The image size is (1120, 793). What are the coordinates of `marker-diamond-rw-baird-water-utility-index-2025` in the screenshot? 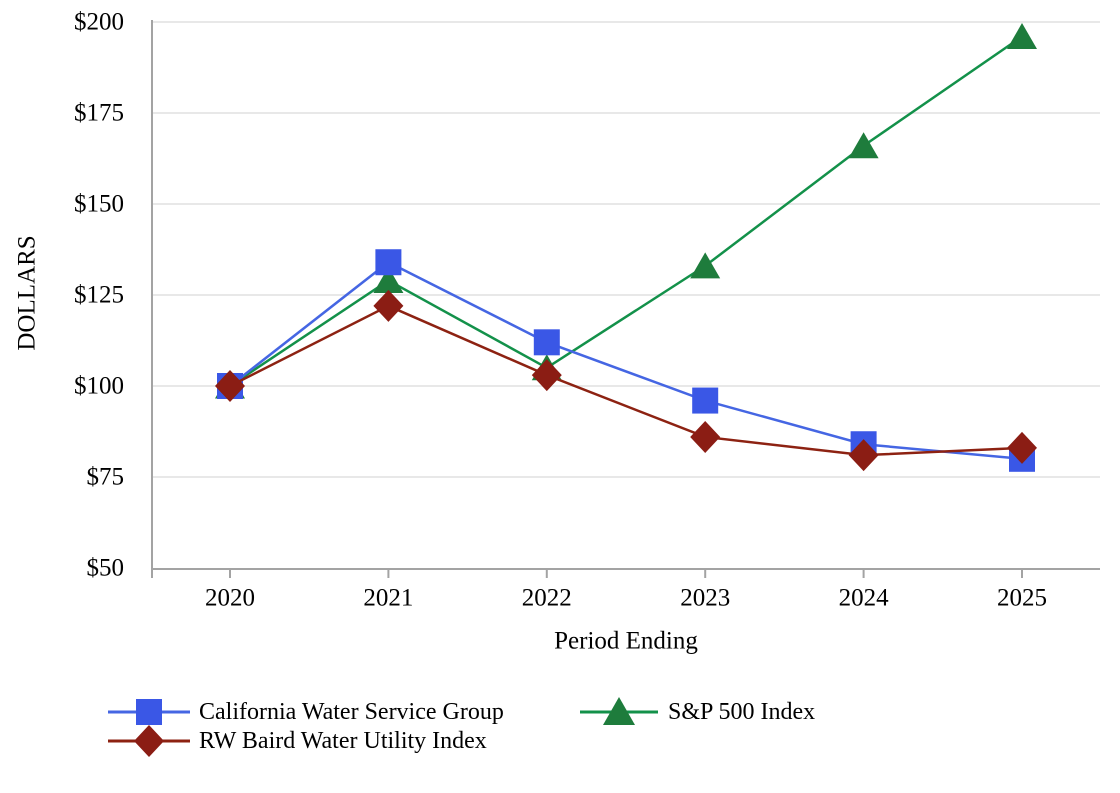 It's located at (1022, 447).